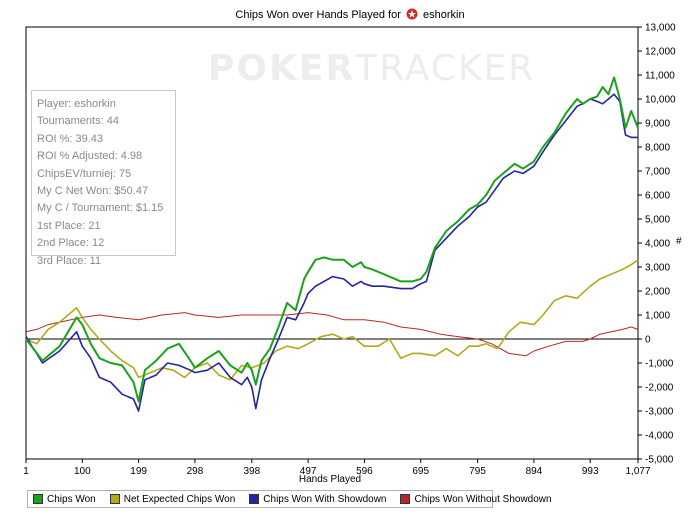  What do you see at coordinates (657, 244) in the screenshot?
I see `y-tick-label: 4,000` at bounding box center [657, 244].